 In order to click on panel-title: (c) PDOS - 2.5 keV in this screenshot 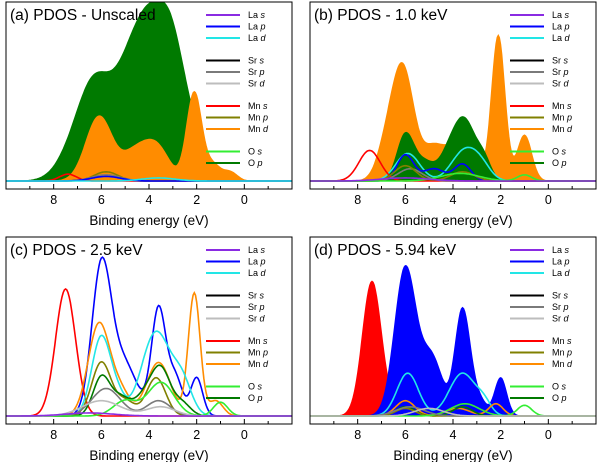, I will do `click(76, 250)`.